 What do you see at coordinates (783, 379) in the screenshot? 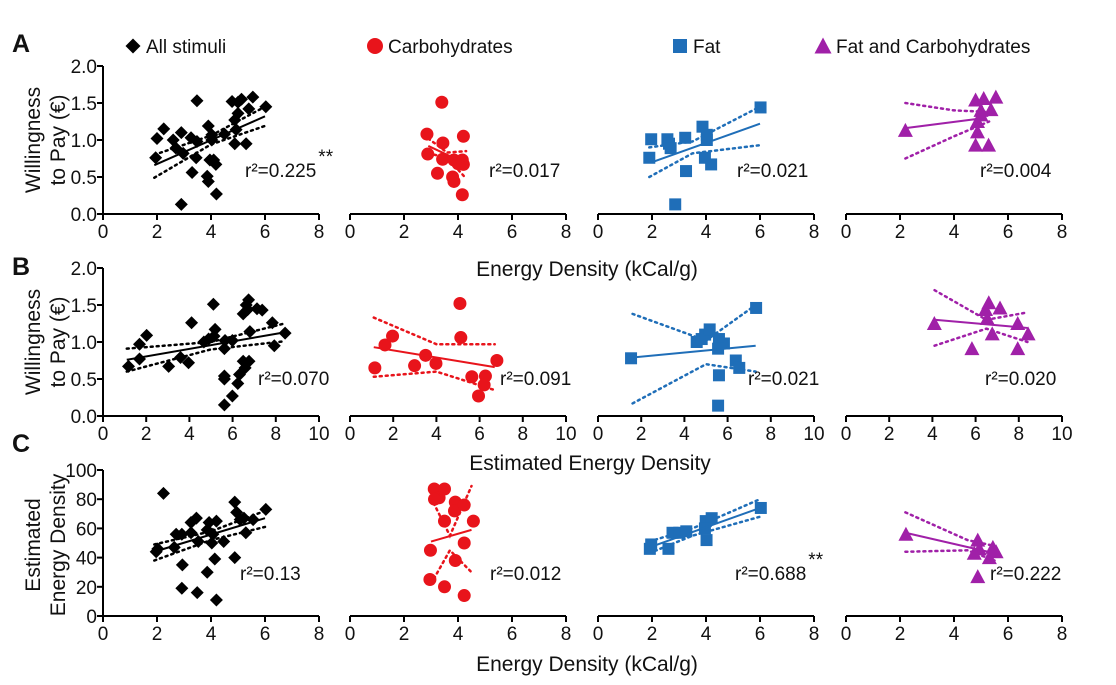
I see `r-squared-label: r²=0.021` at bounding box center [783, 379].